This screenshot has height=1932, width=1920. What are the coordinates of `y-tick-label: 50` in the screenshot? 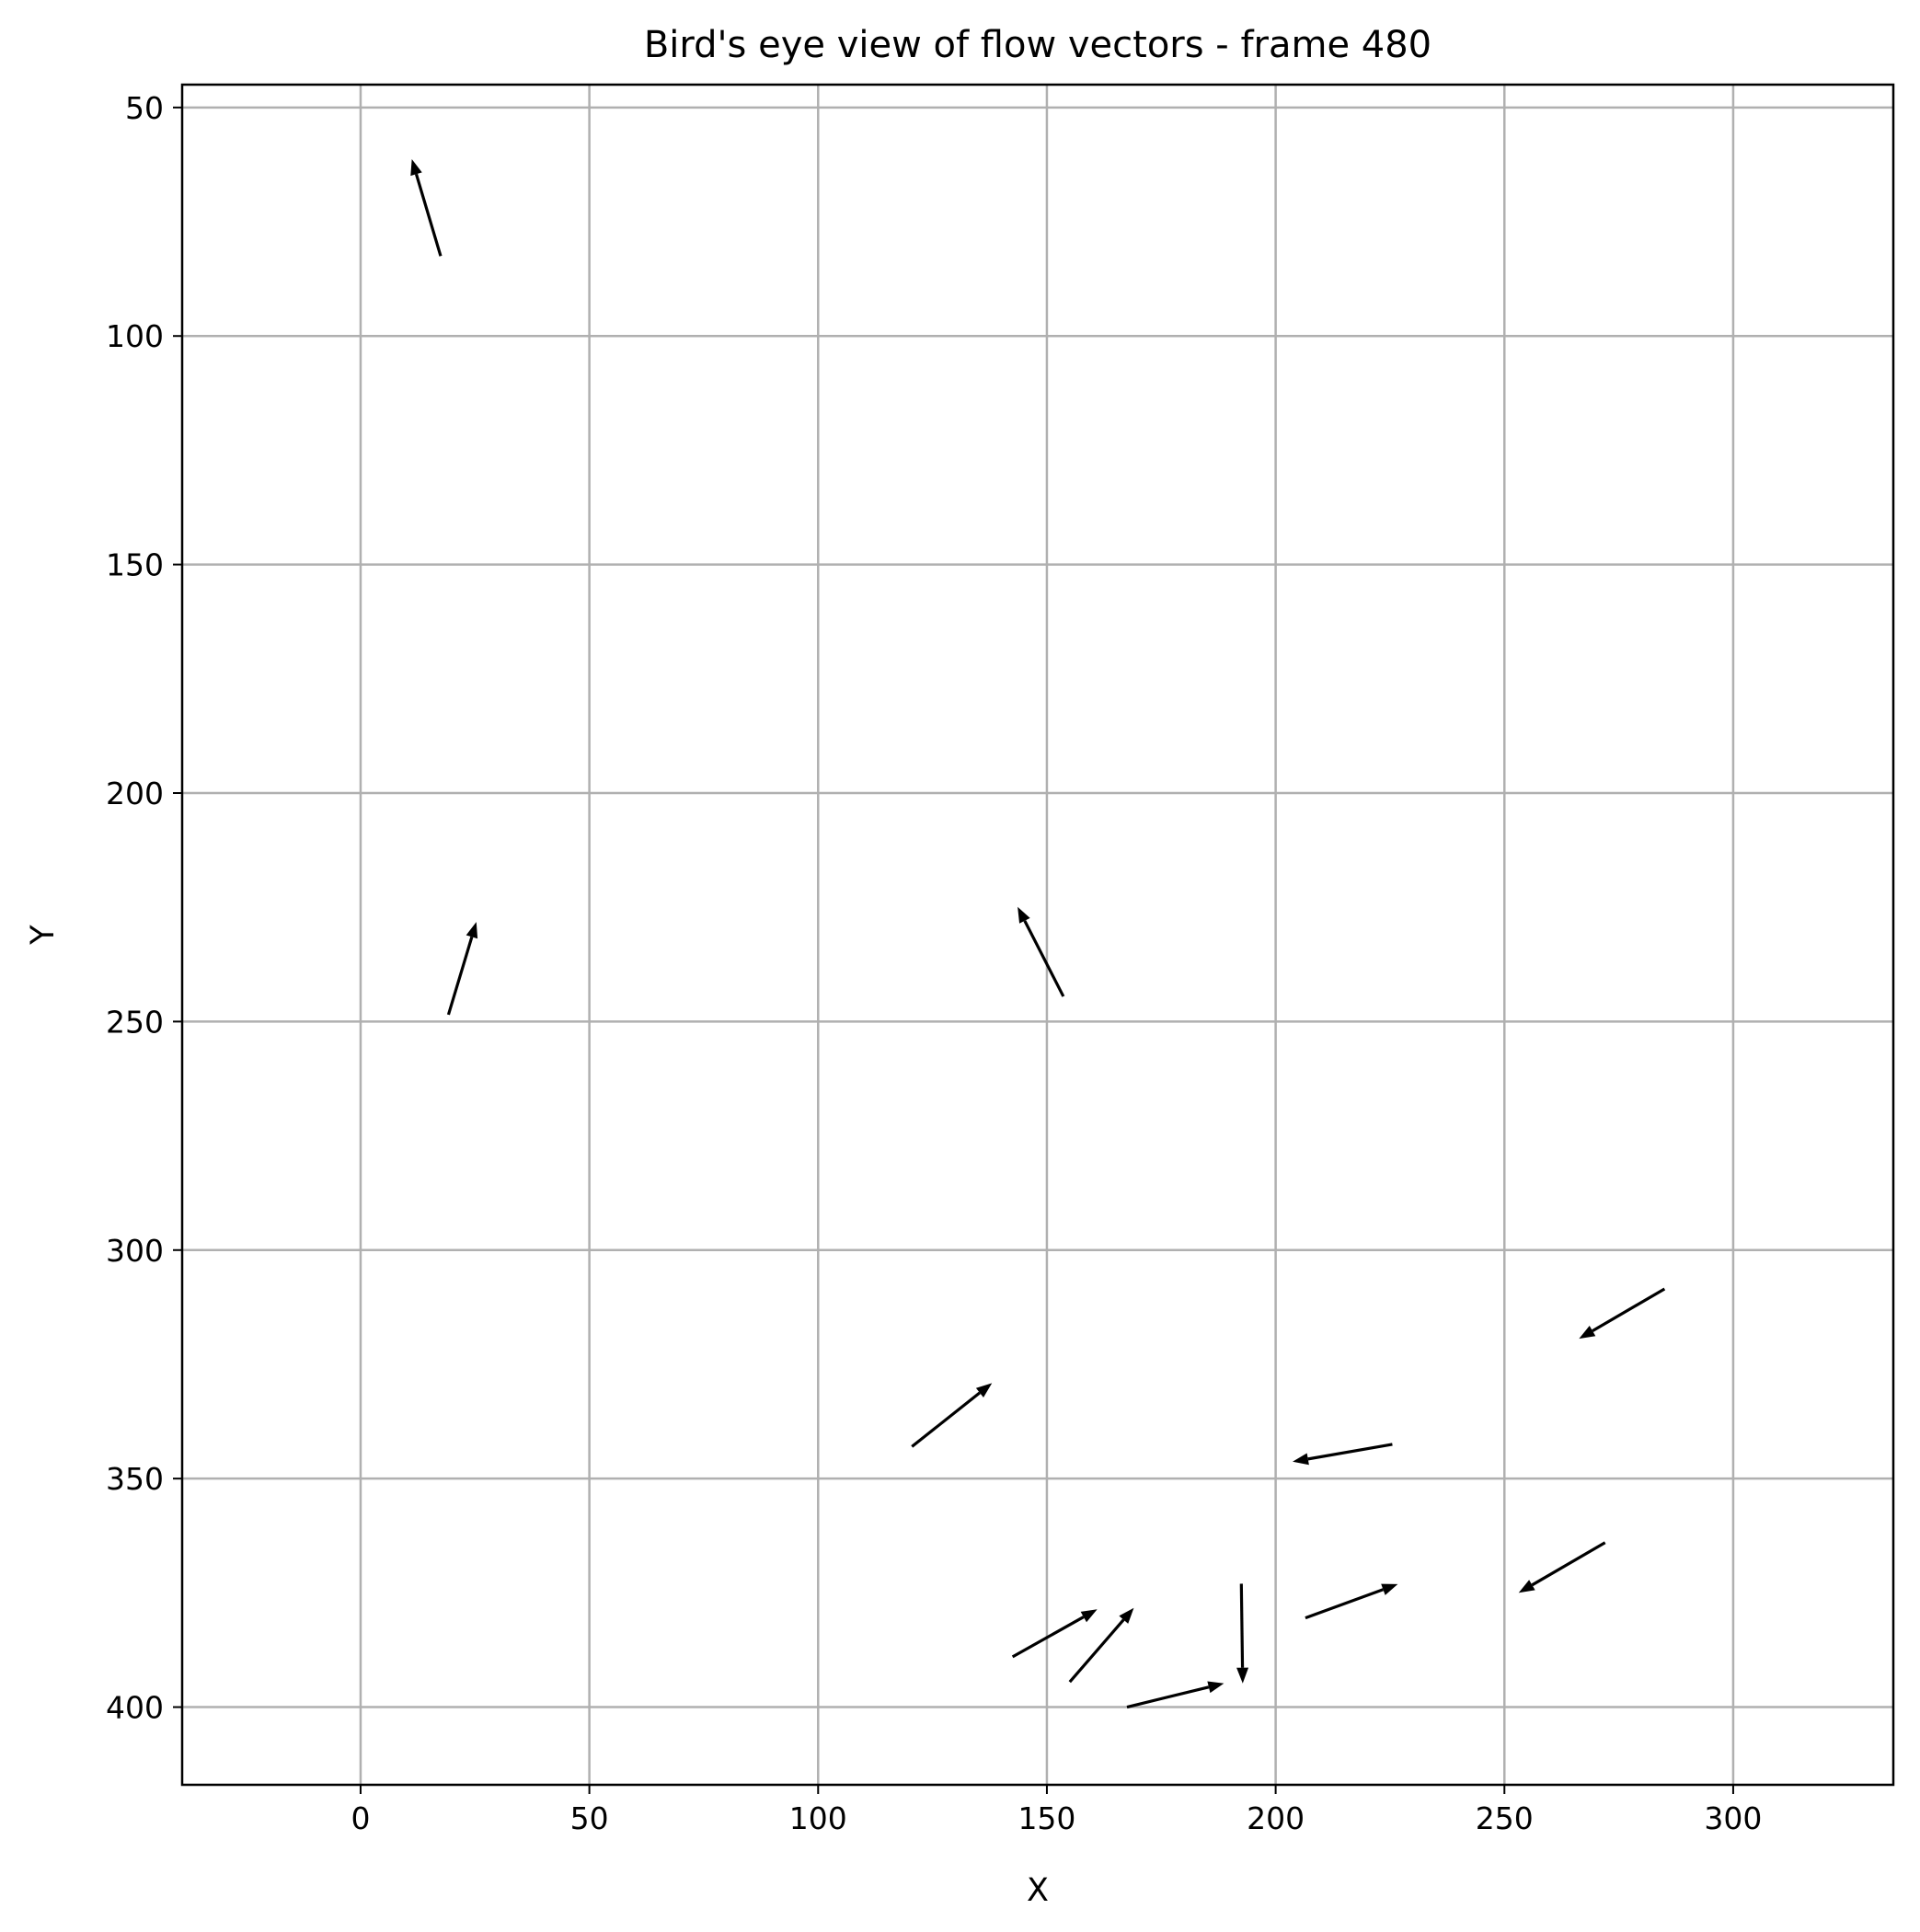 It's located at (144, 108).